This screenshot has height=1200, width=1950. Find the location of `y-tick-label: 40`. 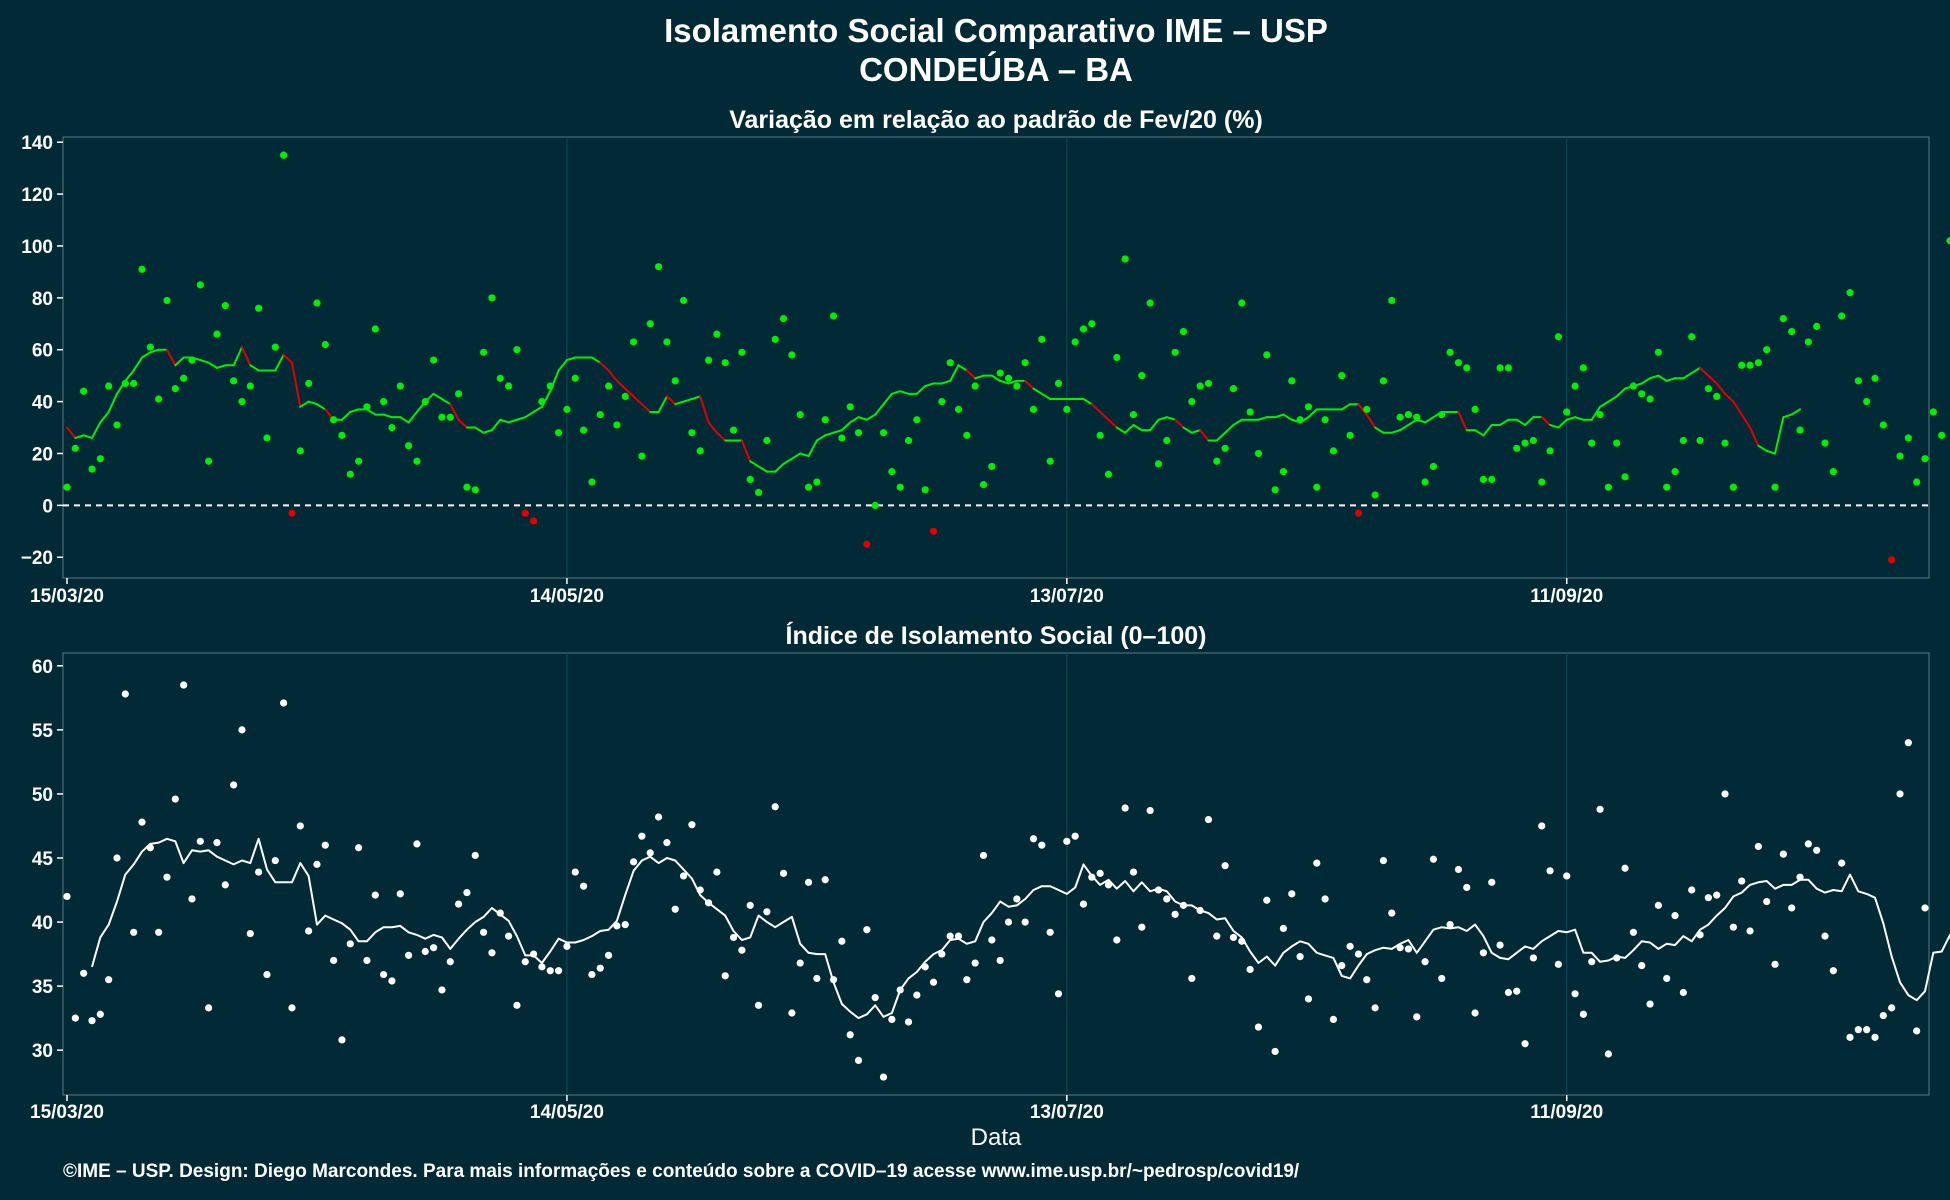

y-tick-label: 40 is located at coordinates (42, 403).